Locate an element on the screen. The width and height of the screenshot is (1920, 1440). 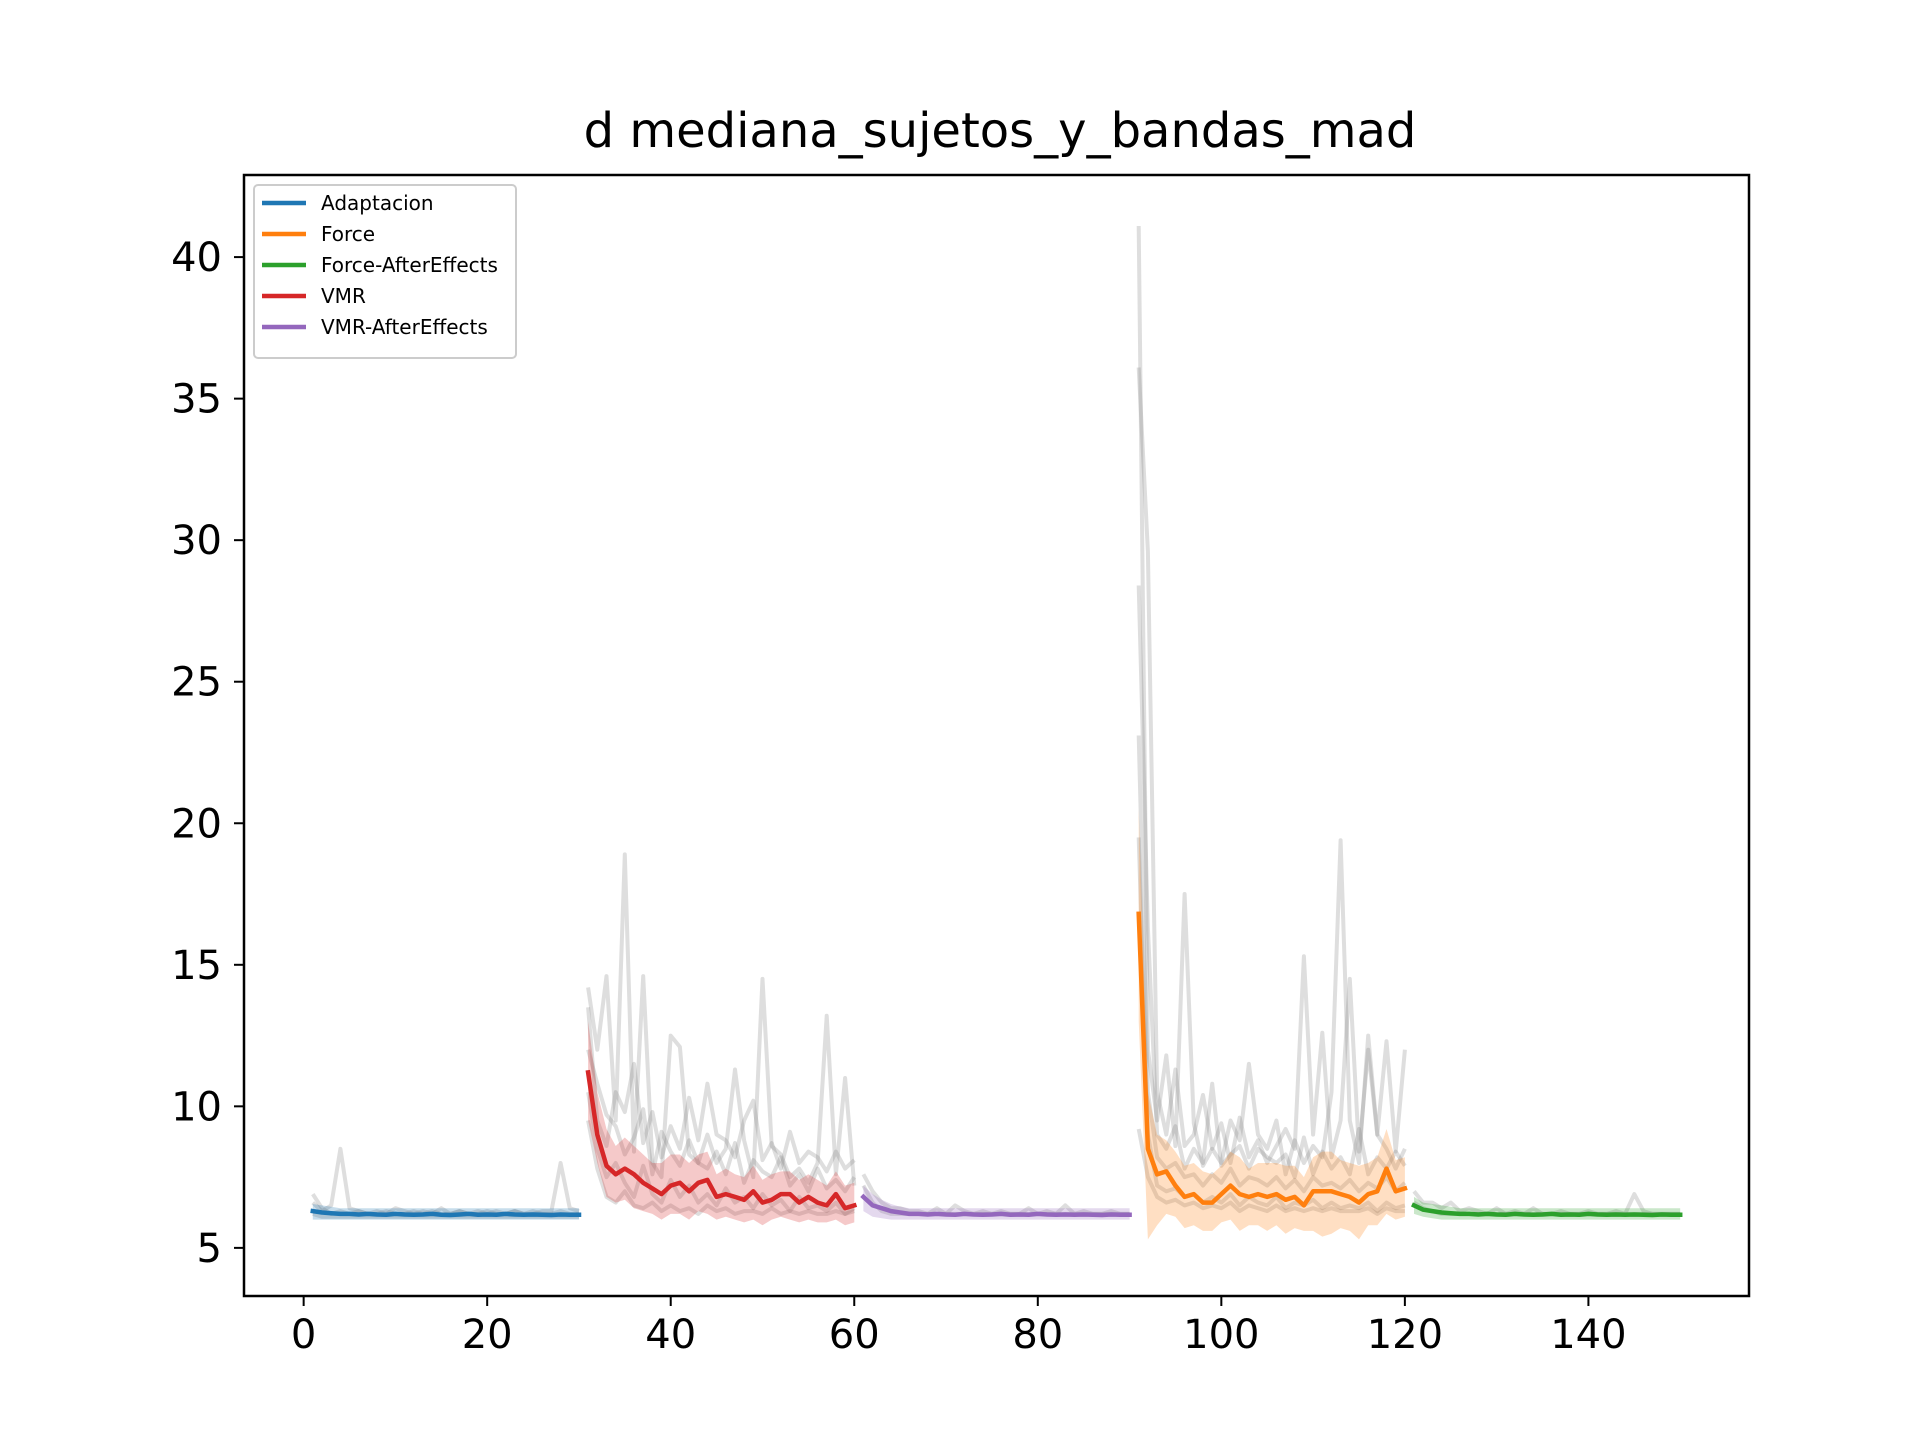
y-tick-label-40: 40 is located at coordinates (196, 258).